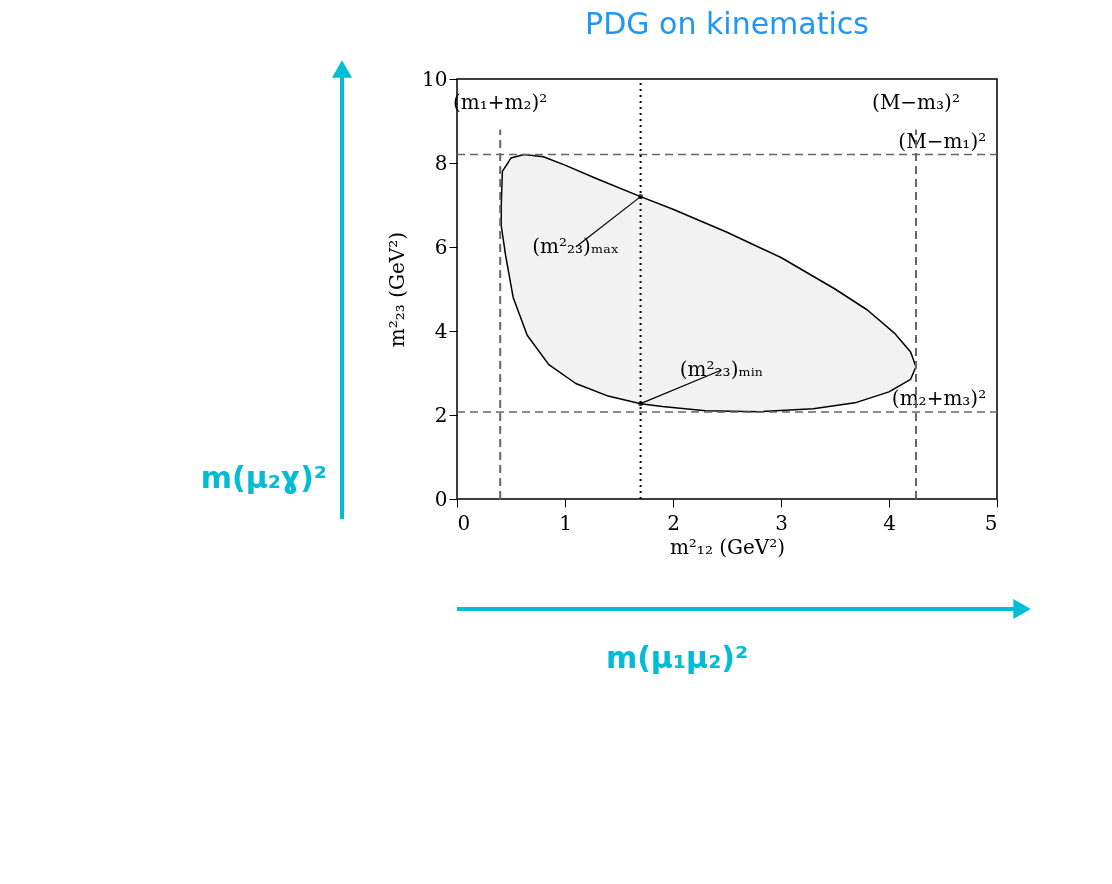  What do you see at coordinates (677, 657) in the screenshot?
I see `text: m(μ₁μ₂)²` at bounding box center [677, 657].